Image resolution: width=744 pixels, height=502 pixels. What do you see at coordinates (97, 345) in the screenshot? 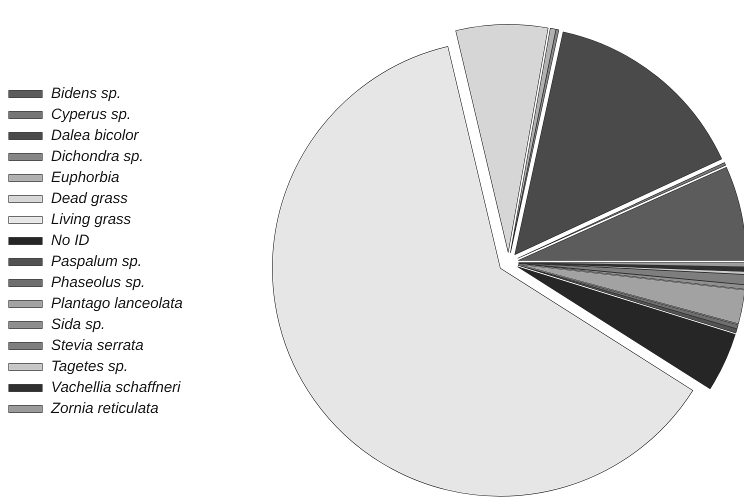
I see `legend-label: Stevia serrata` at bounding box center [97, 345].